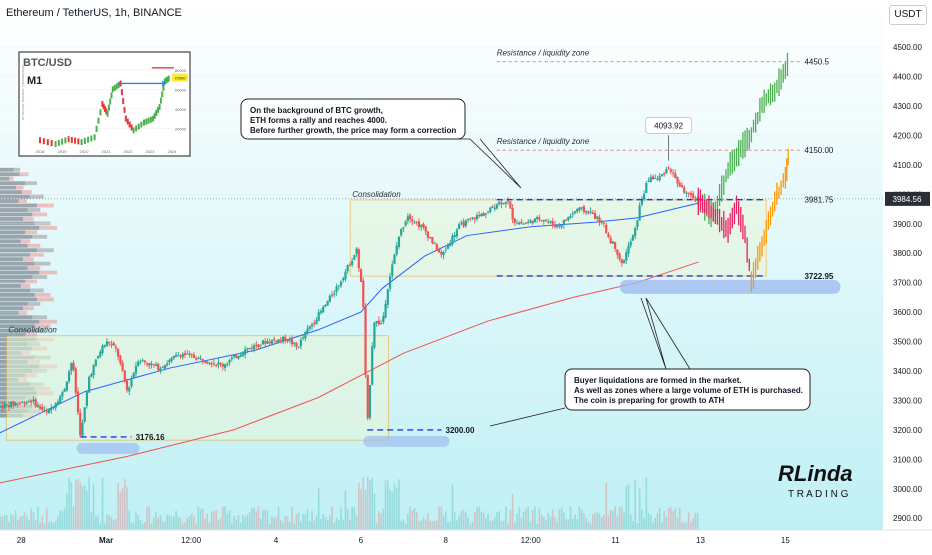 This screenshot has width=932, height=555. I want to click on callout-liquidity-text: The coin is preparing for growth to ATH, so click(649, 400).